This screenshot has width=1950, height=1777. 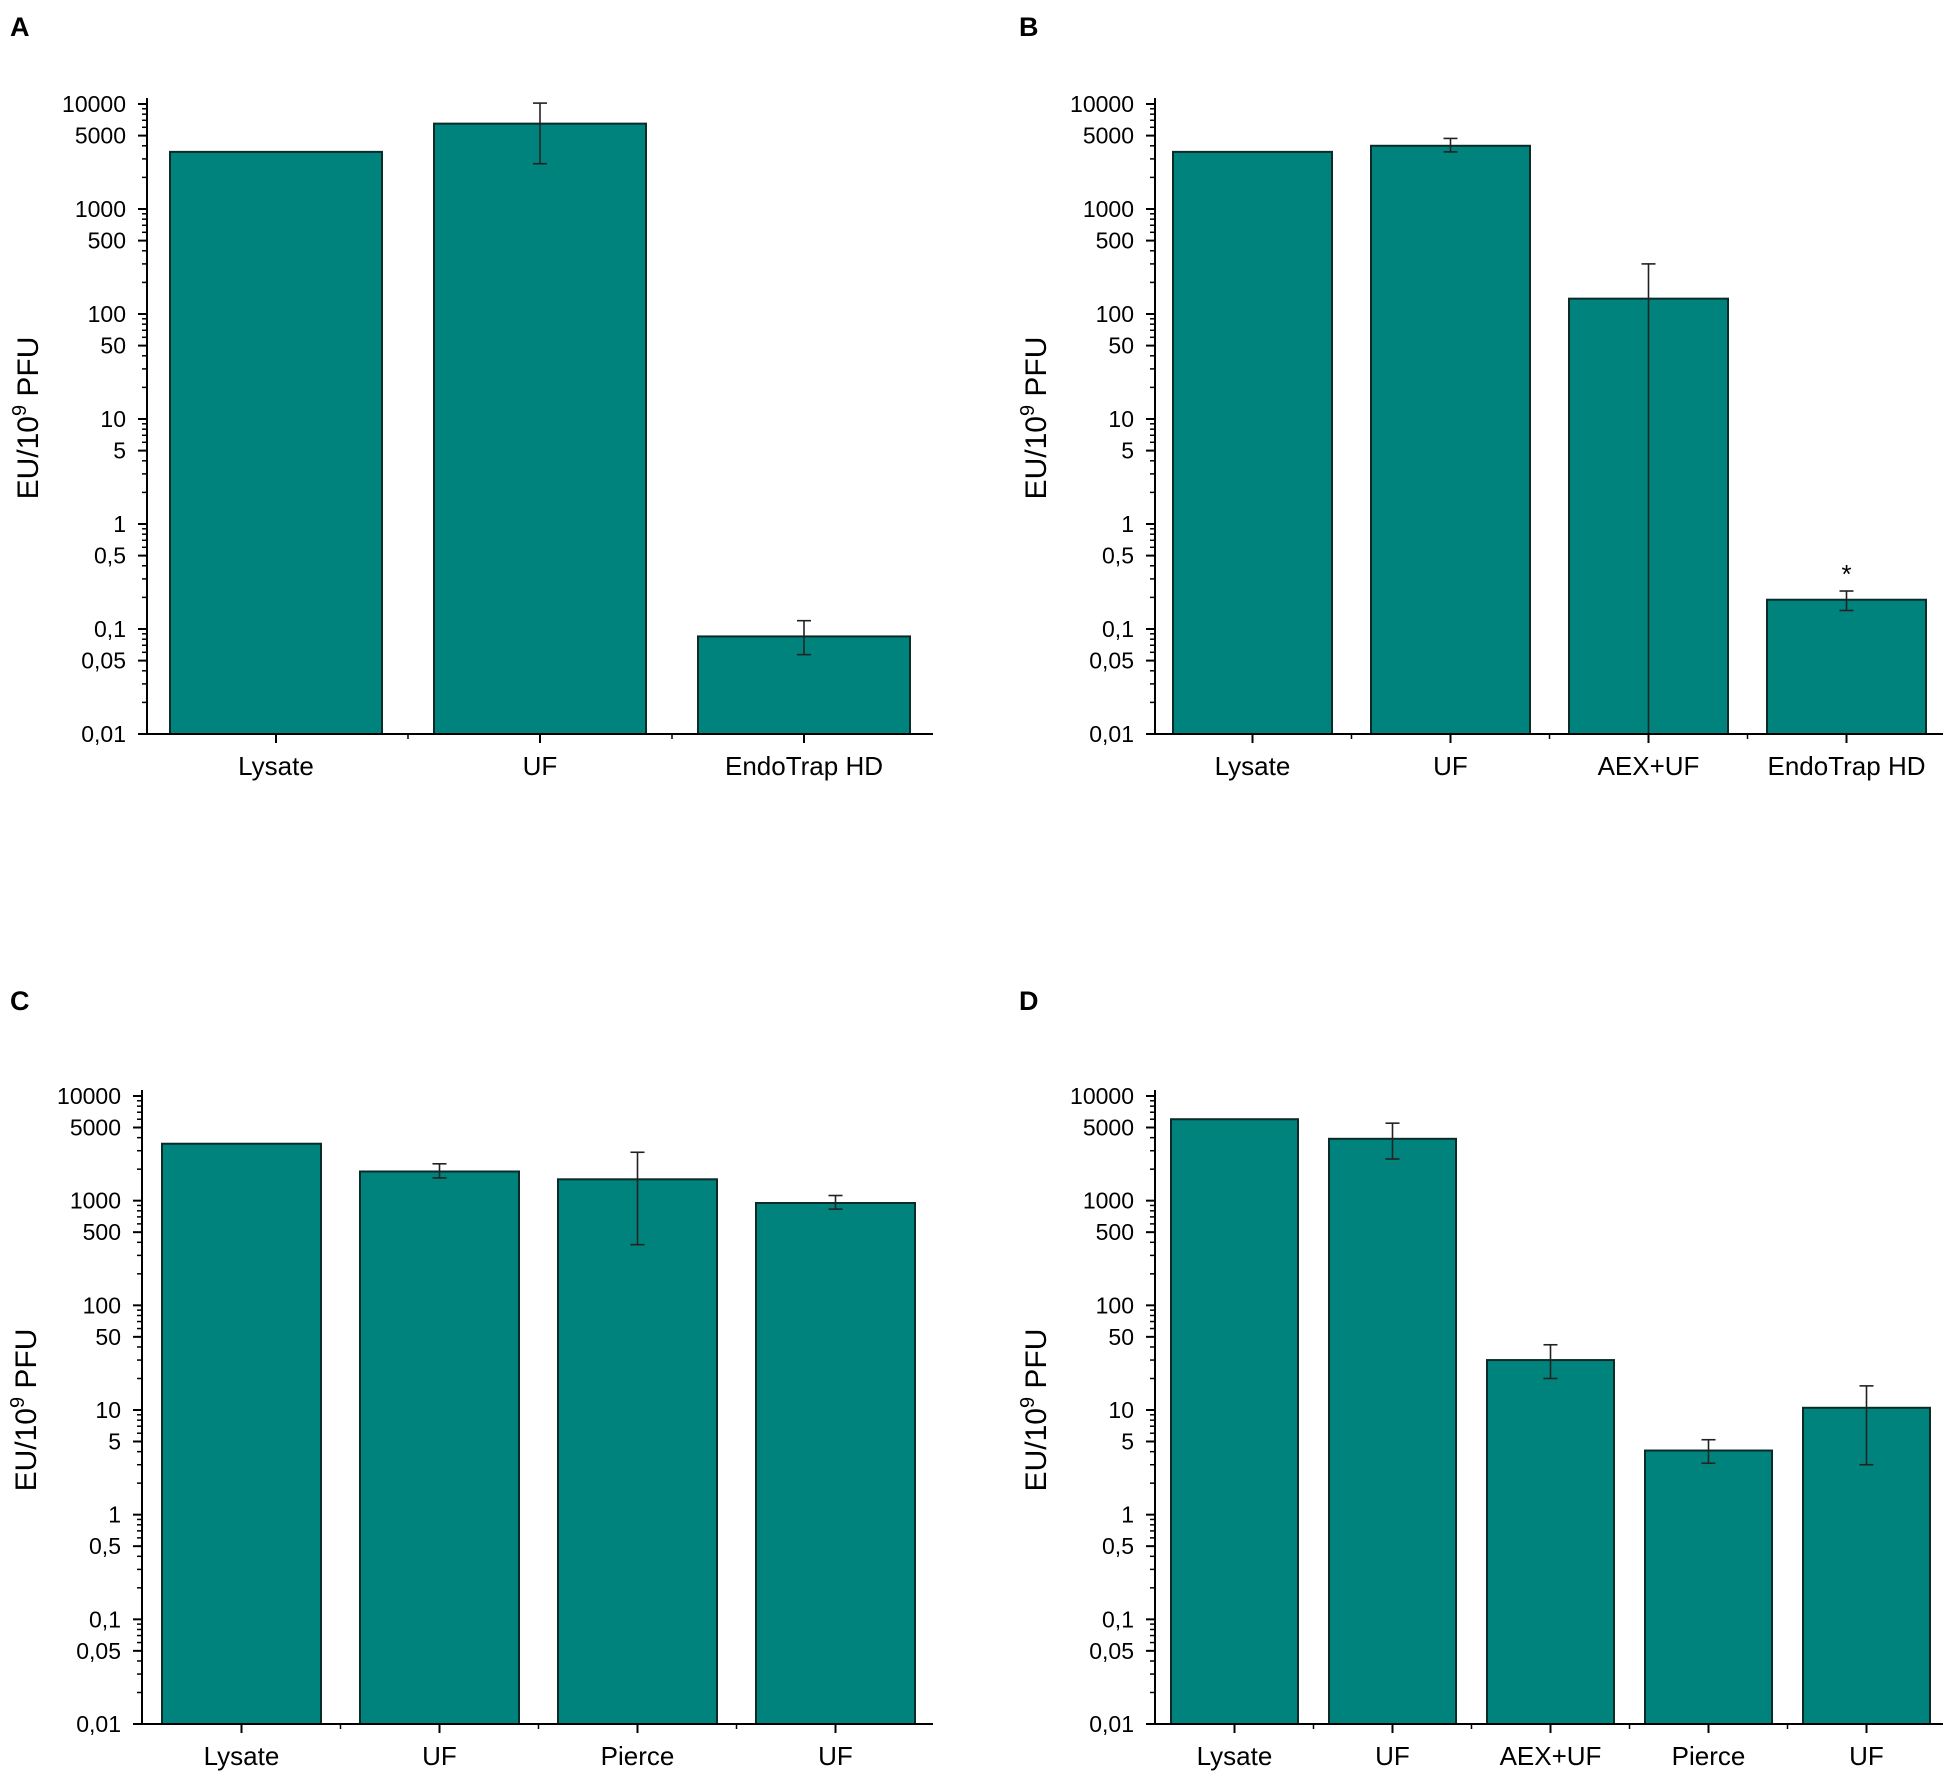 I want to click on x-tick-label: Pierce, so click(x=638, y=1756).